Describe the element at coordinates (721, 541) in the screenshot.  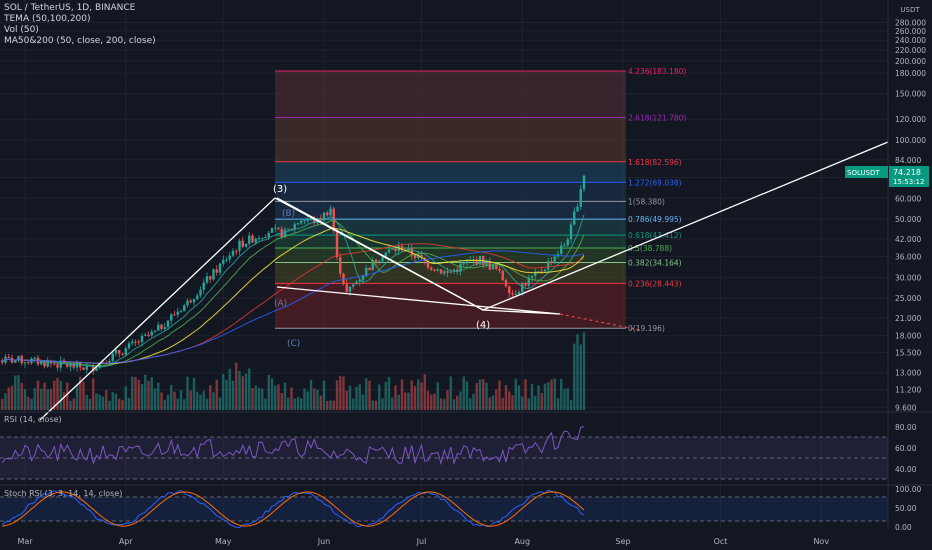
I see `time-axis-tick: Oct` at that location.